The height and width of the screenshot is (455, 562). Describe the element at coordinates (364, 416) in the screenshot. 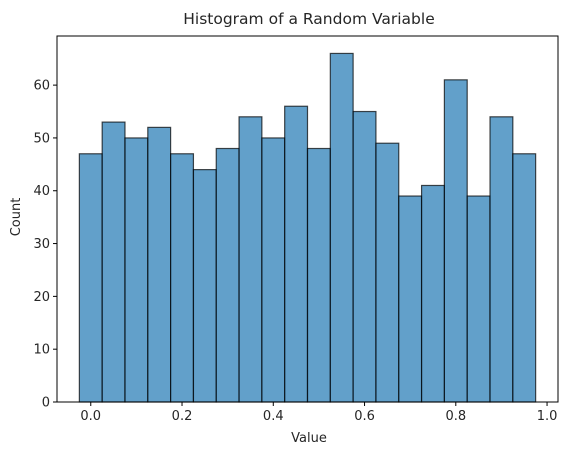

I see `x-tick-label: 0.6` at that location.